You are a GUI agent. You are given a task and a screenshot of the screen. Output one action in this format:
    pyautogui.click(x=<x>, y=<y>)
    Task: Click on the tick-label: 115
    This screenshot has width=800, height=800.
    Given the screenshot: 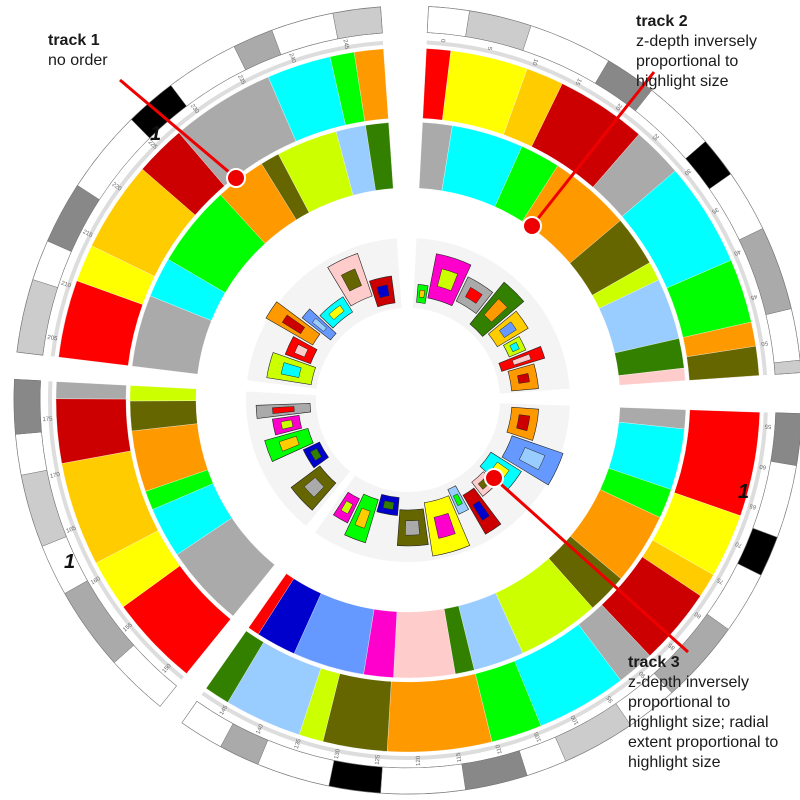 What is the action you would take?
    pyautogui.click(x=459, y=757)
    